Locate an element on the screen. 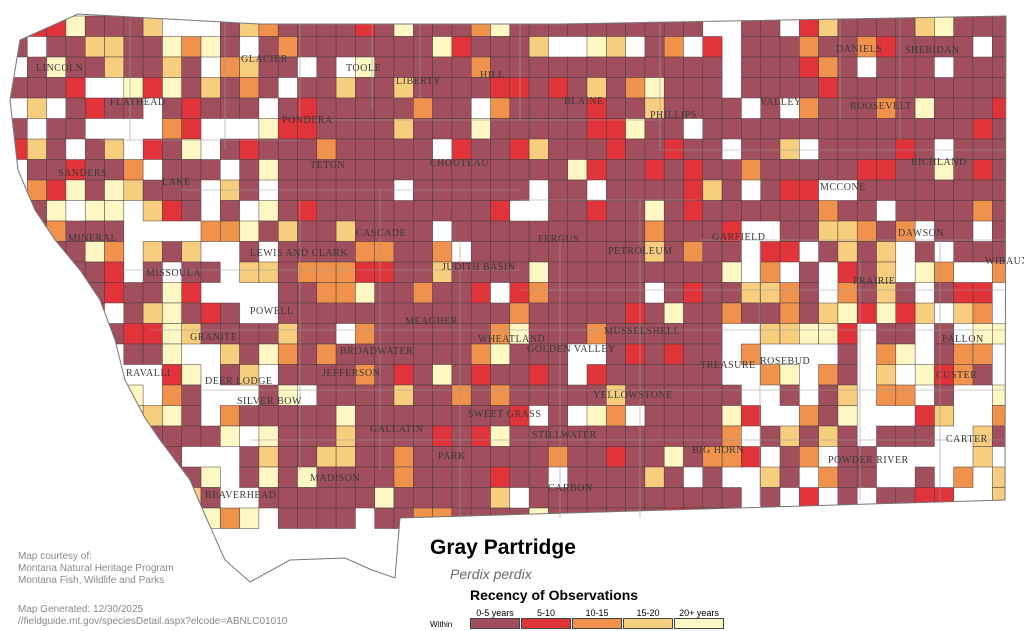 The width and height of the screenshot is (1024, 631). county-label: FERGUS is located at coordinates (559, 239).